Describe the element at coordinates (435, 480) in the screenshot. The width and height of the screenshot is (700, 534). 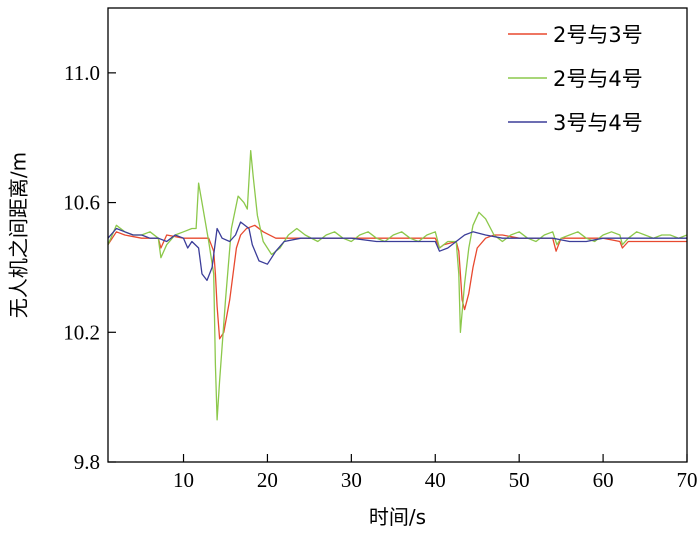
I see `x-tick-label: 40` at that location.